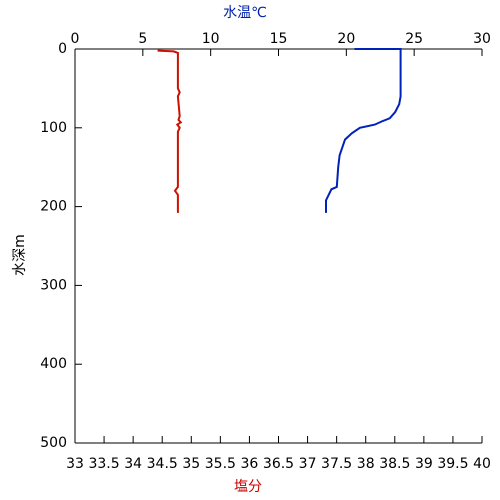 The width and height of the screenshot is (500, 500). What do you see at coordinates (53, 364) in the screenshot?
I see `y-tick-label: 400` at bounding box center [53, 364].